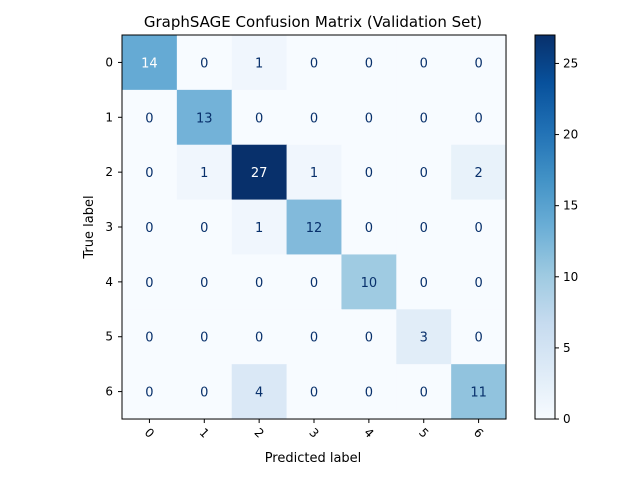 This screenshot has height=480, width=640. What do you see at coordinates (313, 458) in the screenshot?
I see `x-axis-label: Predicted label` at bounding box center [313, 458].